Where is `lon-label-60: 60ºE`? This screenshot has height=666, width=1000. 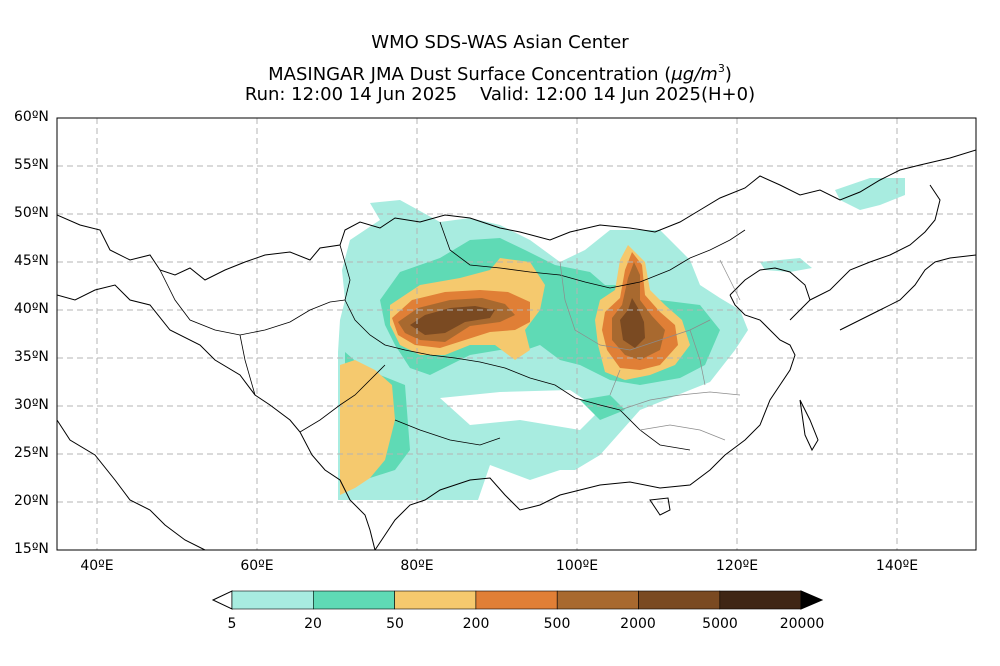 lon-label-60: 60ºE is located at coordinates (257, 566).